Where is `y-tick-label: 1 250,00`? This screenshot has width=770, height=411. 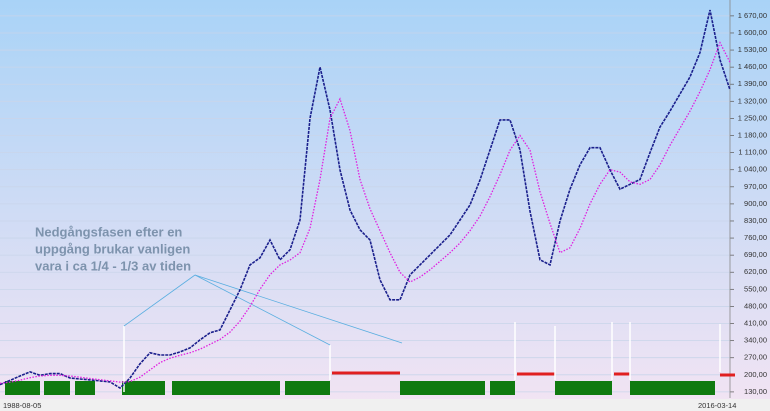 y-tick-label: 1 250,00 is located at coordinates (752, 117).